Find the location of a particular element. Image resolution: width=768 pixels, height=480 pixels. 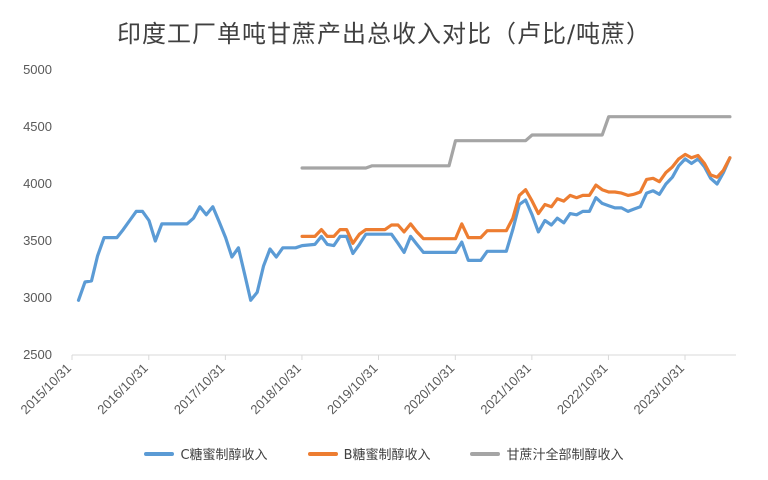

y-tick-label: 2500 is located at coordinates (37, 354).